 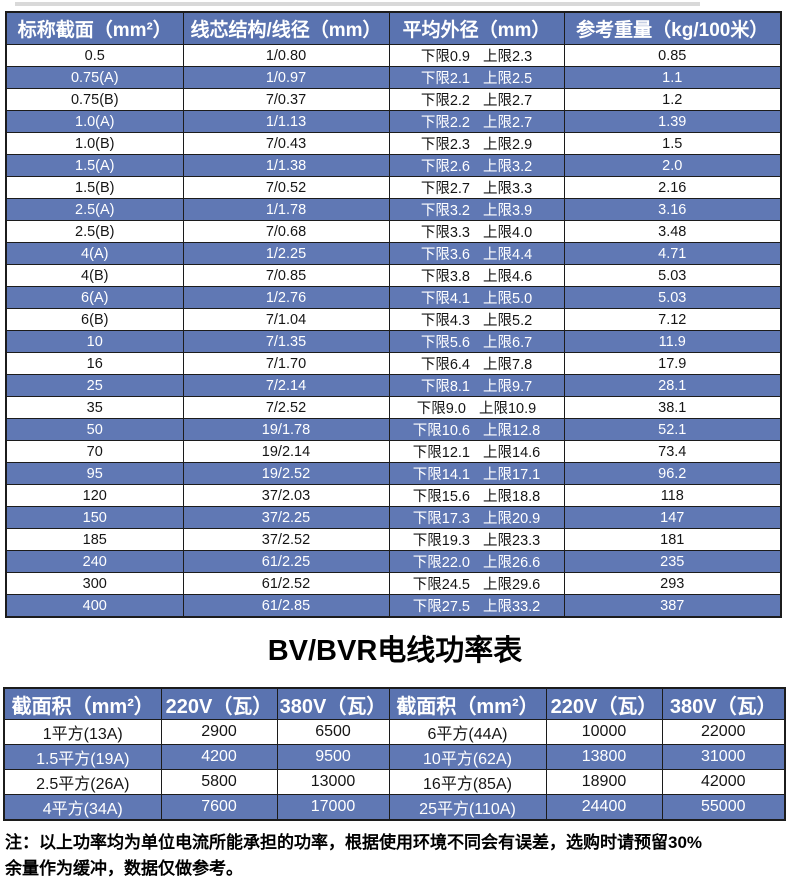 What do you see at coordinates (508, 343) in the screenshot?
I see `od-upper-limit: 上限6.7` at bounding box center [508, 343].